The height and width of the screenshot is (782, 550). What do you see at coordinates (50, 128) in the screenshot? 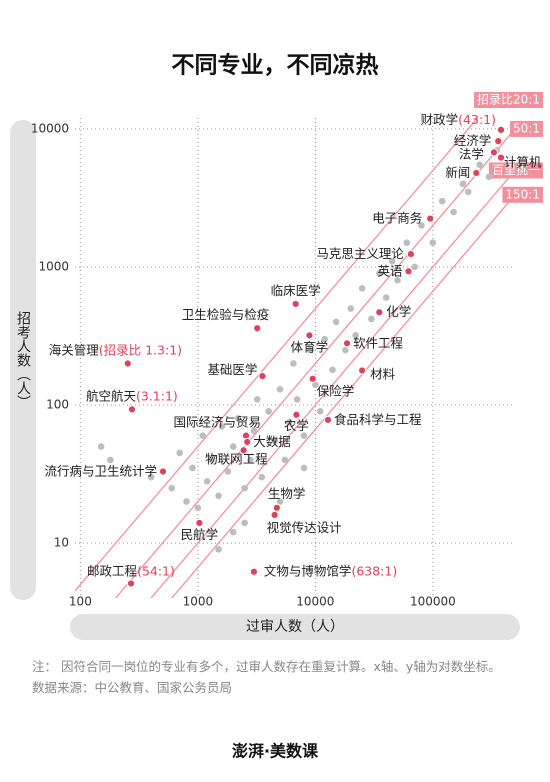
I see `y-tick-label: 10000` at bounding box center [50, 128].